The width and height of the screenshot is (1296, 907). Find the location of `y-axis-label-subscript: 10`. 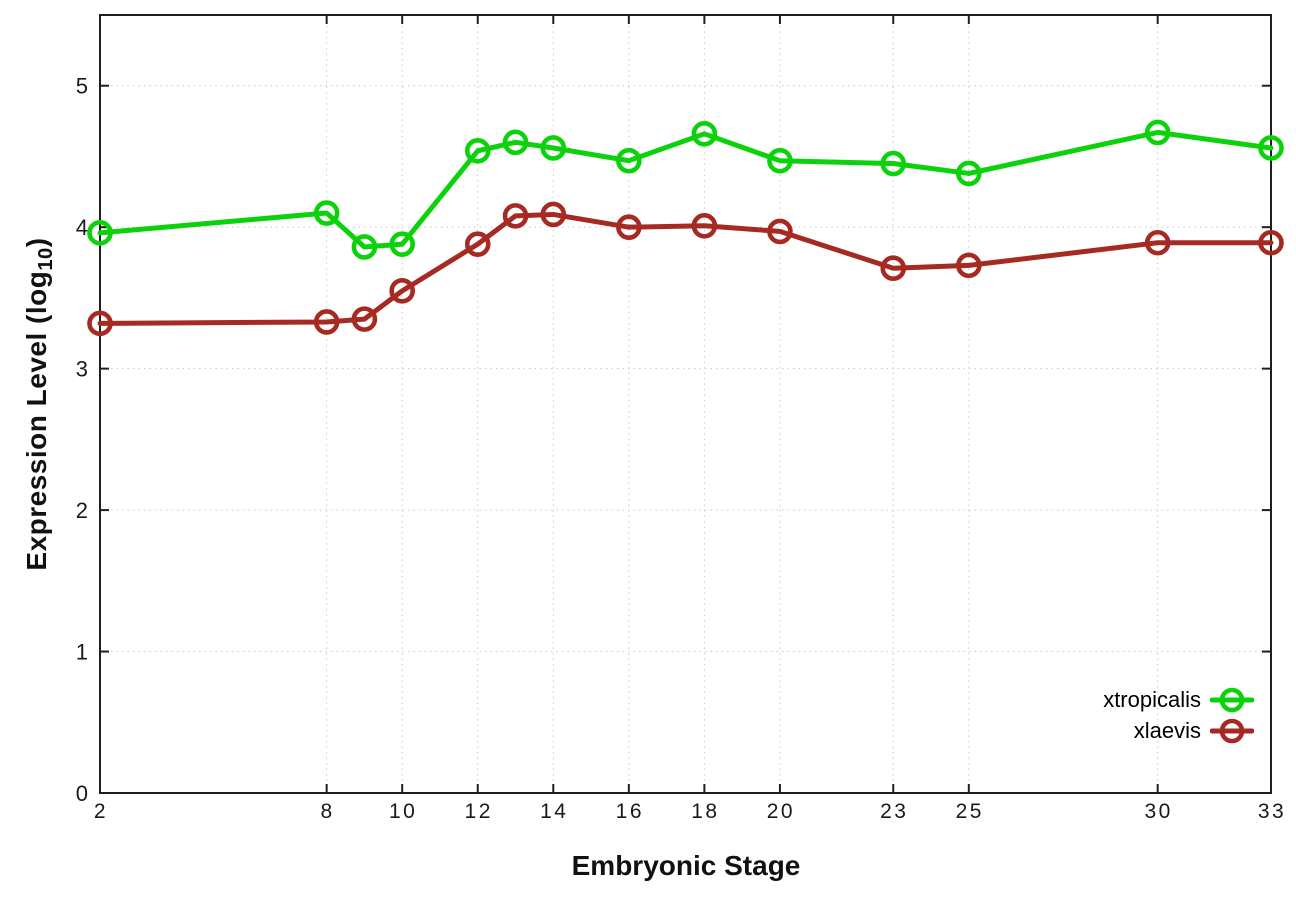

y-axis-label-subscript: 10 is located at coordinates (46, 259).